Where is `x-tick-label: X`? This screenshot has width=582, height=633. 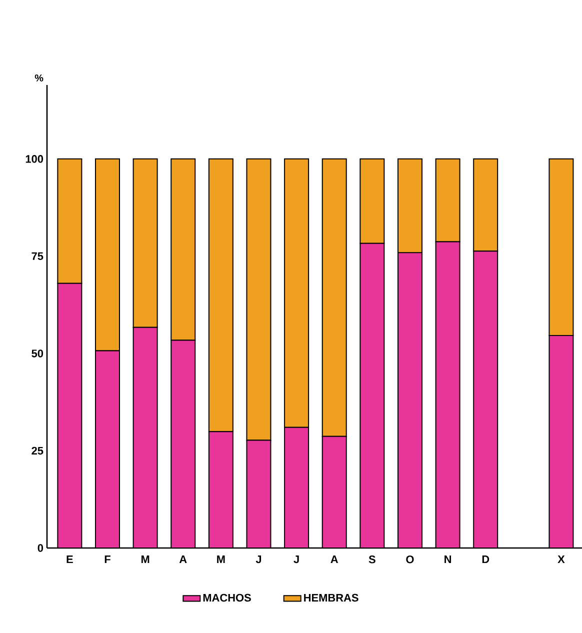 x-tick-label: X is located at coordinates (561, 560).